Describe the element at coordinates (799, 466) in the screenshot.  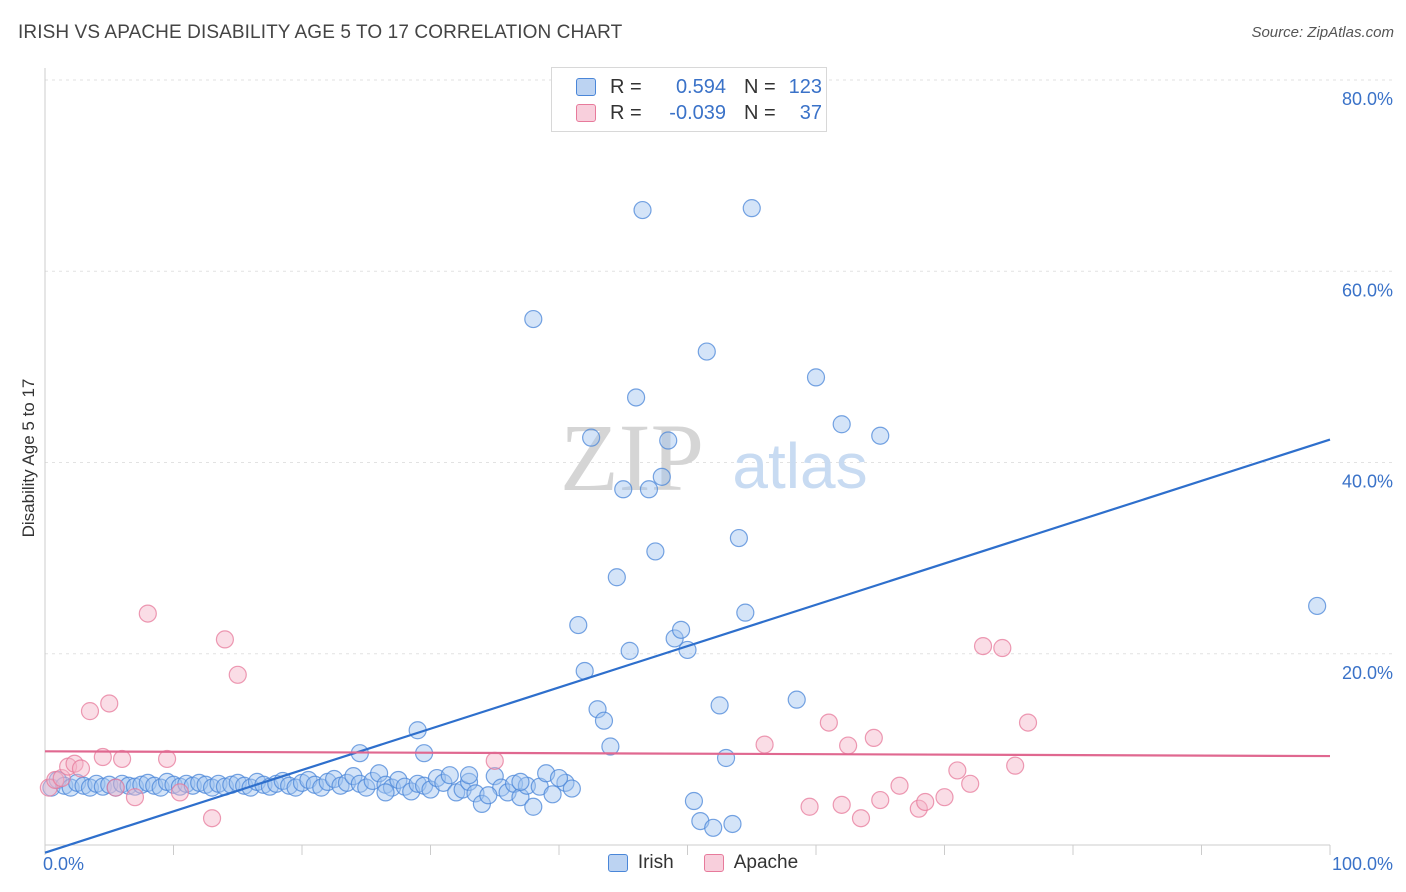
I see `watermark-atlas: atlas` at that location.